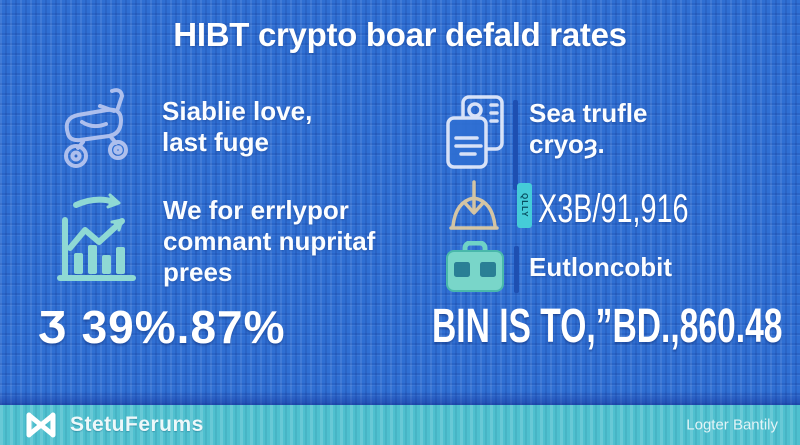 The image size is (800, 445). Describe the element at coordinates (400, 425) in the screenshot. I see `footer-bar: StetuFerums Logter Bantily` at that location.